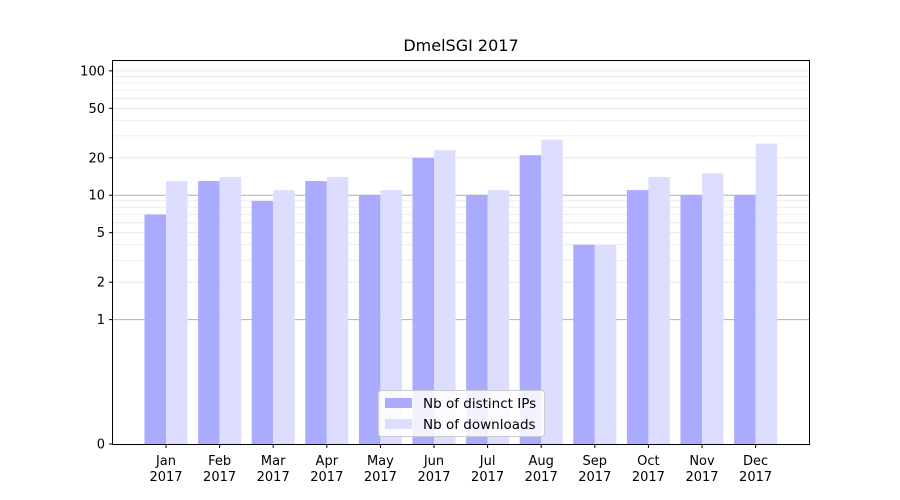 This screenshot has height=500, width=900. Describe the element at coordinates (701, 469) in the screenshot. I see `x-tick-label: Nov 2017` at that location.